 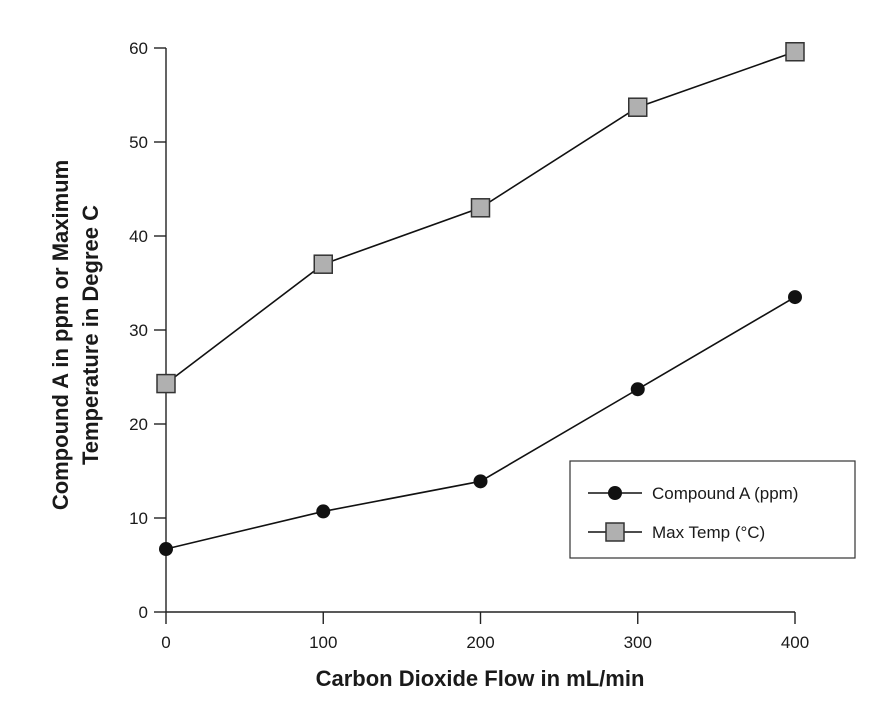 What do you see at coordinates (165, 642) in the screenshot?
I see `x-tick-label: 0` at bounding box center [165, 642].